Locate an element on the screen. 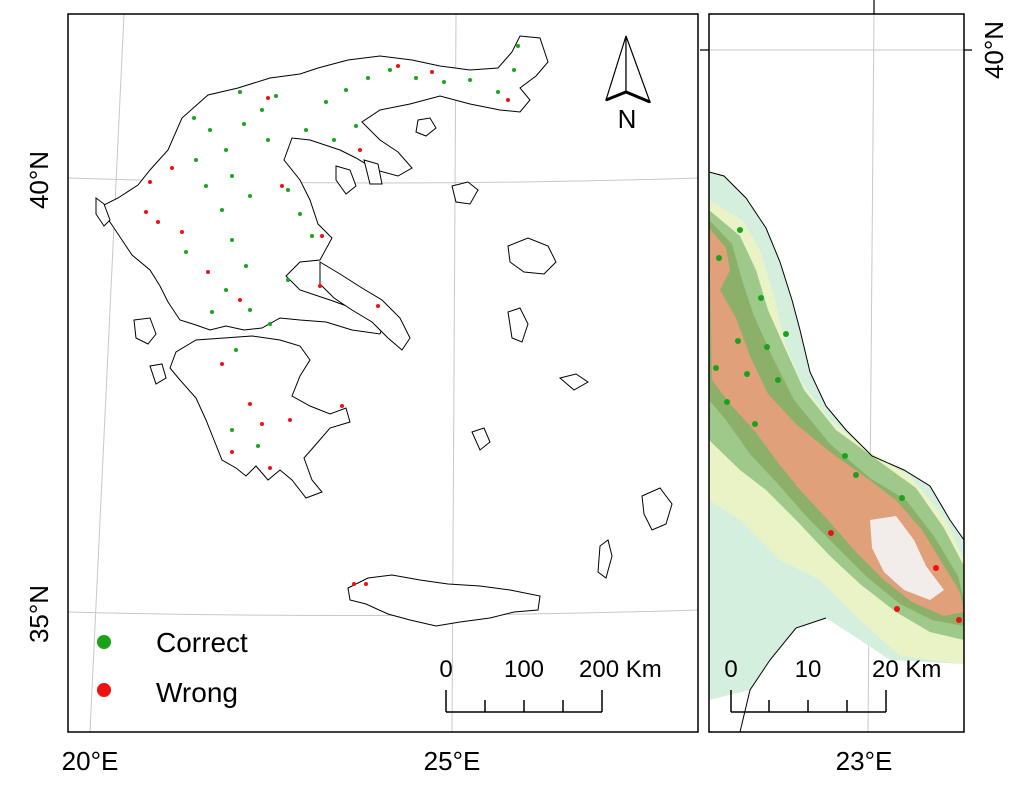  thasos-outline is located at coordinates (426, 127).